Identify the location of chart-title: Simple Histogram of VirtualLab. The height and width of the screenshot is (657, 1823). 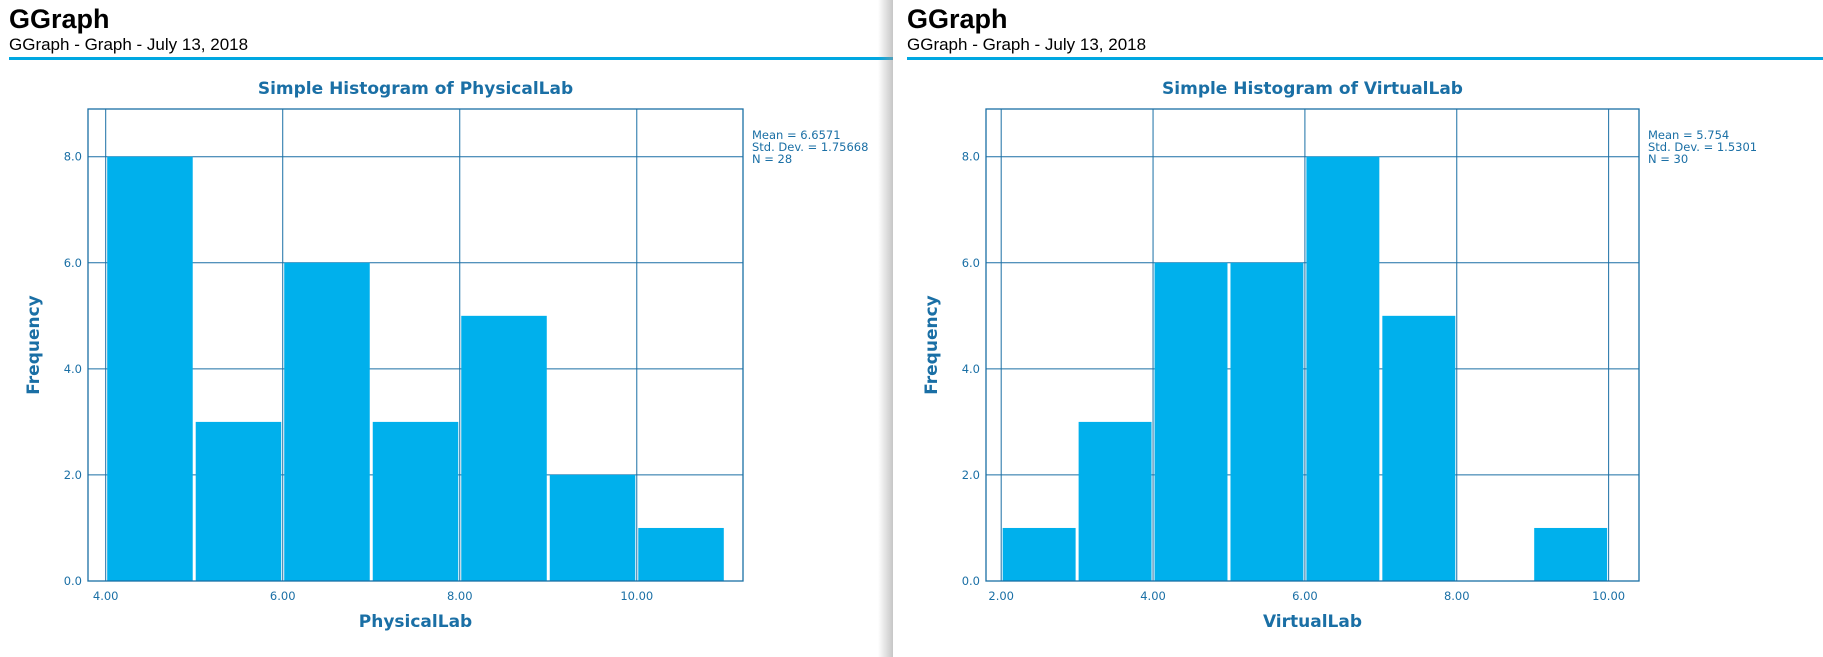
(1312, 89).